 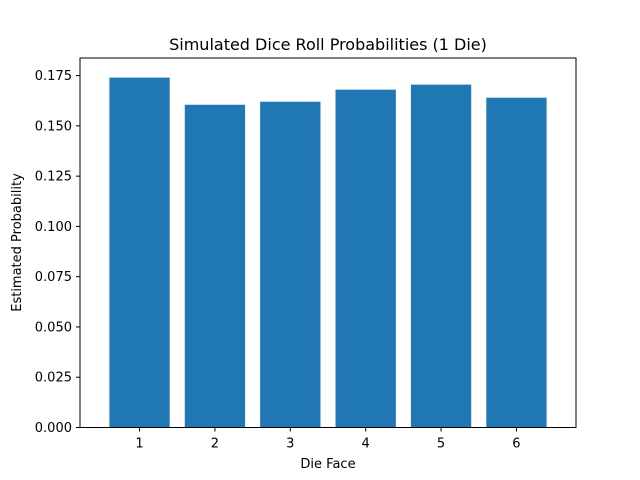 I want to click on y-tick-label: 0.000, so click(x=53, y=428).